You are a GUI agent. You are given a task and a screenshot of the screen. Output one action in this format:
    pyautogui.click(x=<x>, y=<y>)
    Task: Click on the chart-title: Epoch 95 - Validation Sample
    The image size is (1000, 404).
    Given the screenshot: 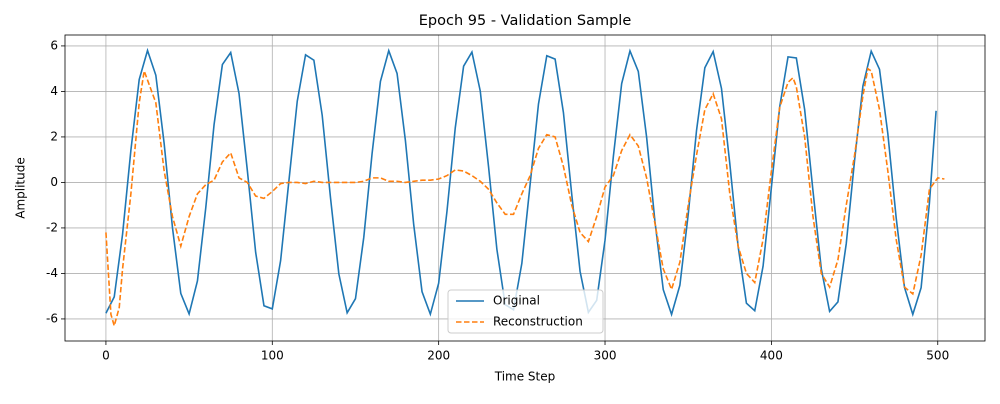 What is the action you would take?
    pyautogui.click(x=525, y=21)
    